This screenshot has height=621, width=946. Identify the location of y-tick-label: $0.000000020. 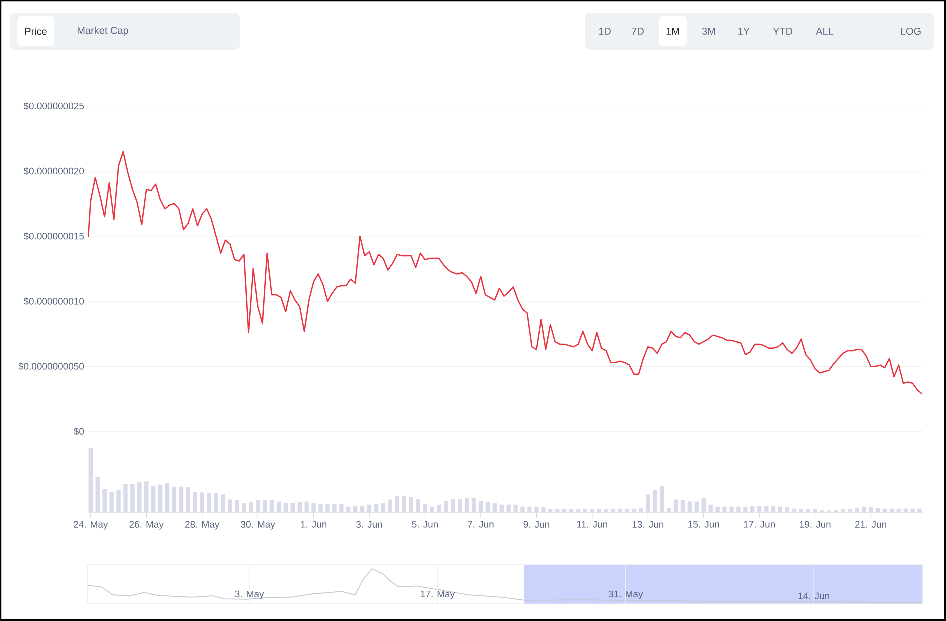
(54, 172).